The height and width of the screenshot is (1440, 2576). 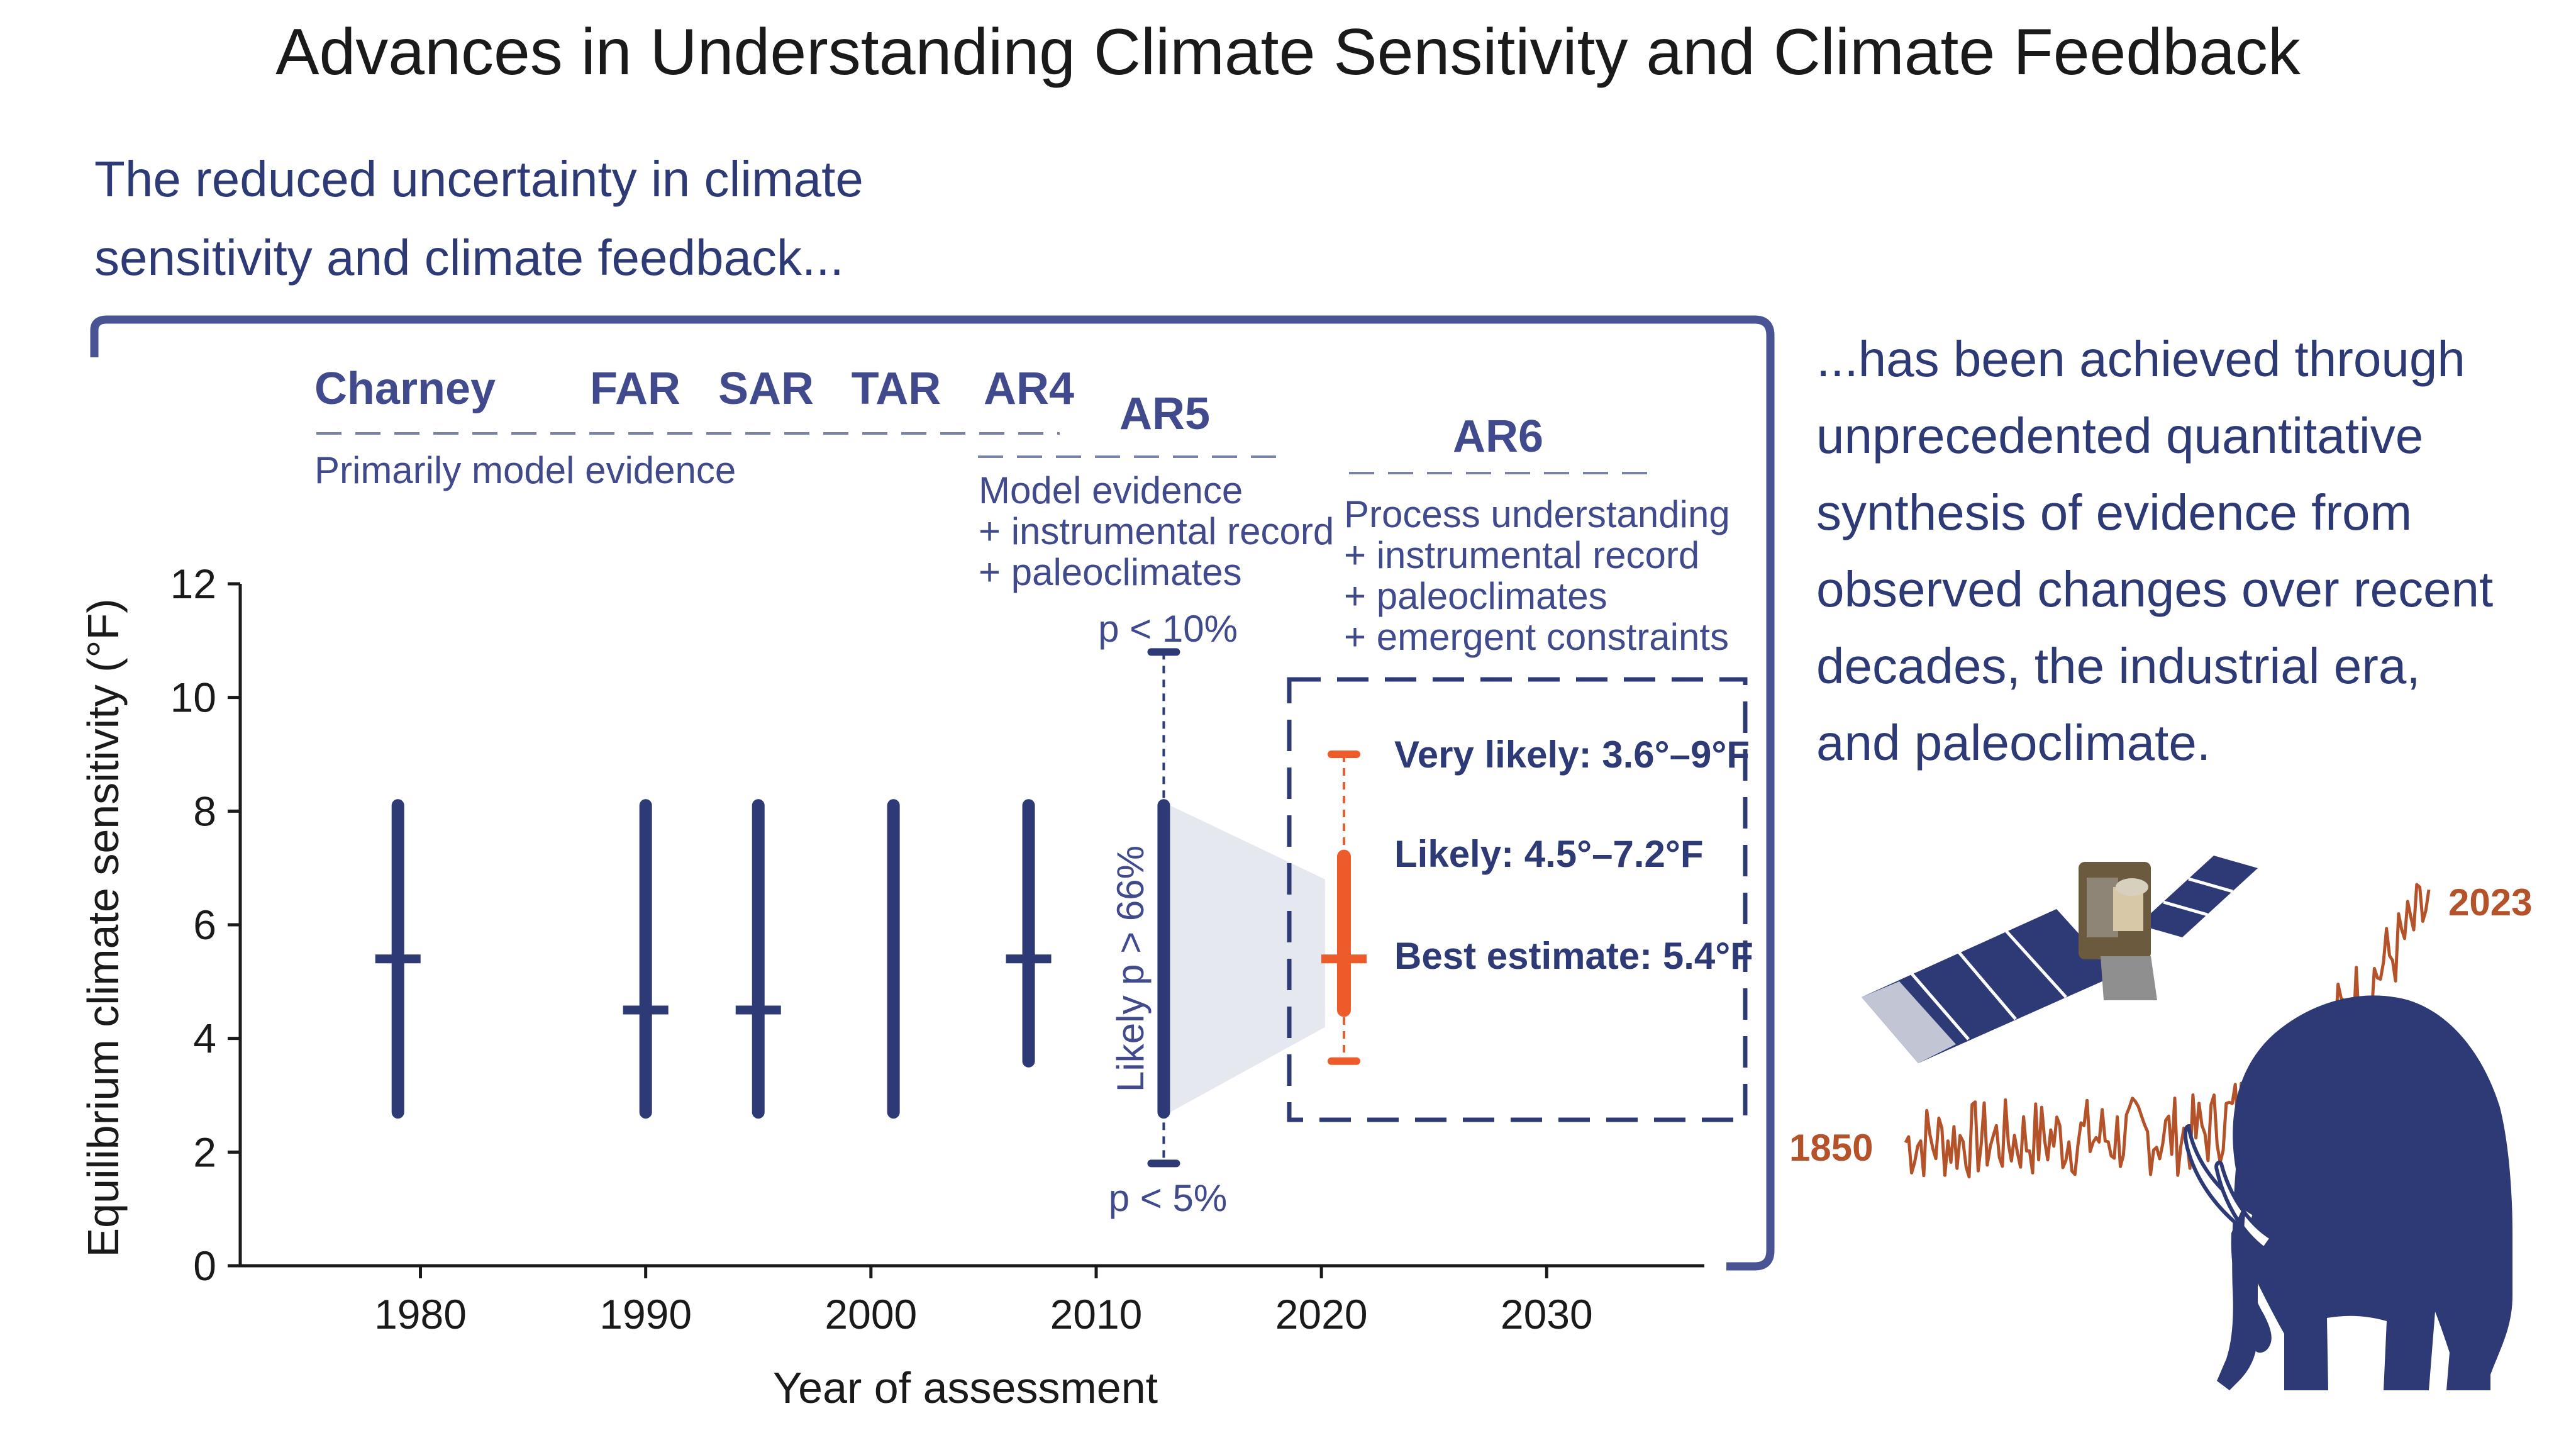 I want to click on label-charney: Charney, so click(x=405, y=389).